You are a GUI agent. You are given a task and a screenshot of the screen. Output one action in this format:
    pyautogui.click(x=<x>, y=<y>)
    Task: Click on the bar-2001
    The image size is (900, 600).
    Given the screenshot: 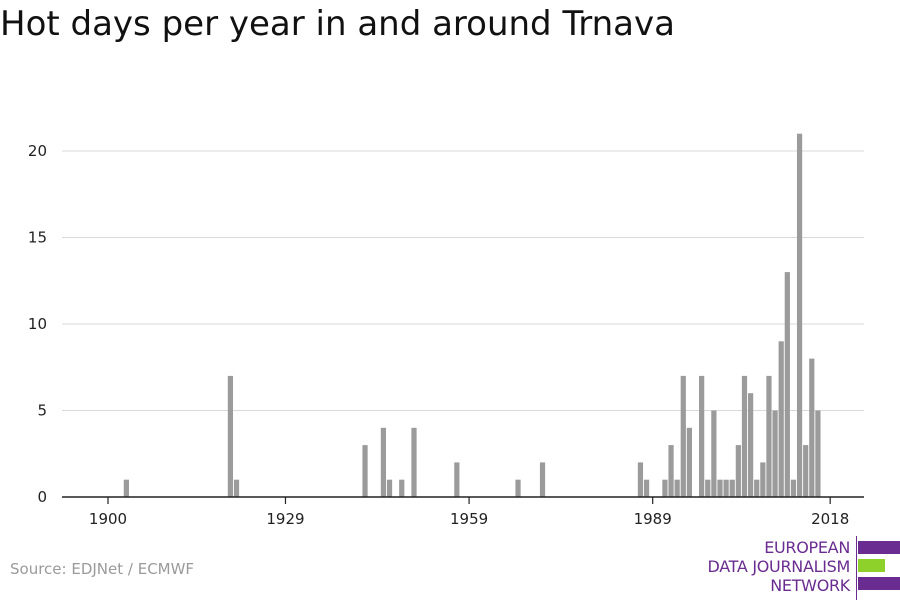 What is the action you would take?
    pyautogui.click(x=726, y=488)
    